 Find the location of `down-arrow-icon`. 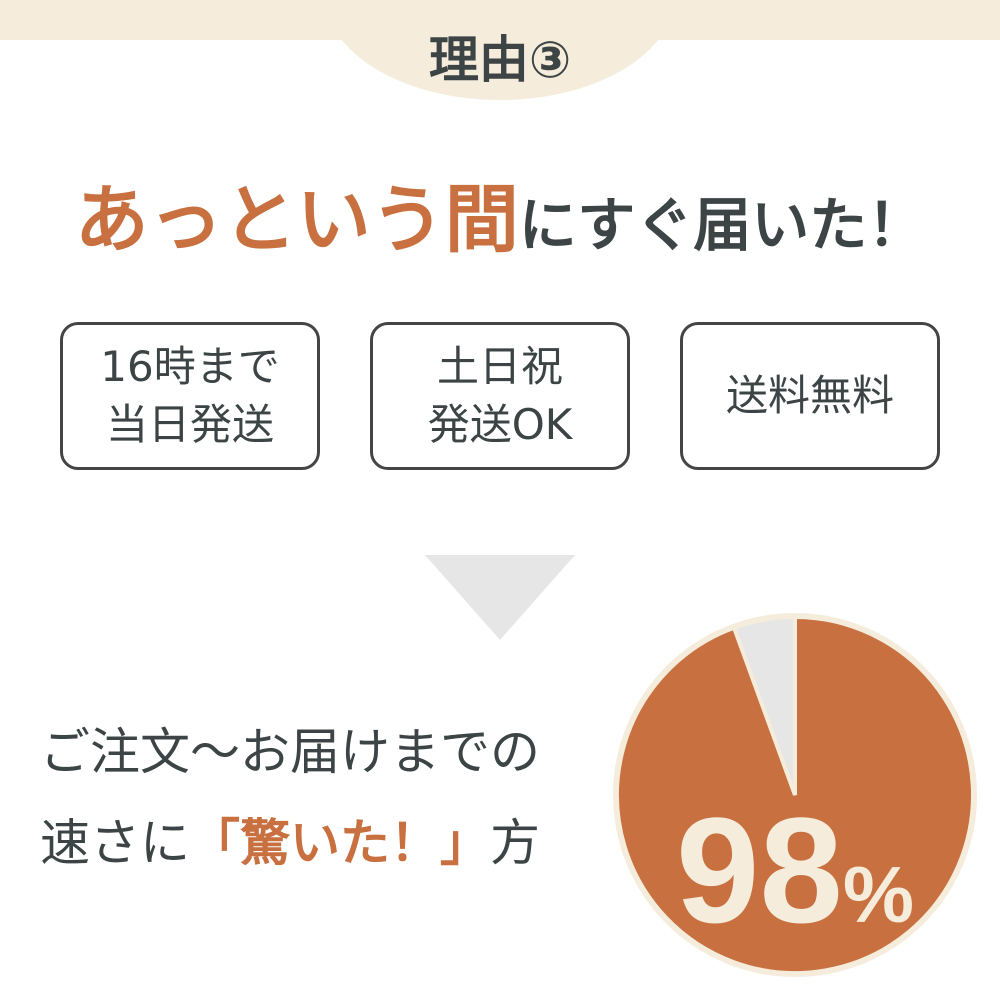

down-arrow-icon is located at coordinates (500, 597).